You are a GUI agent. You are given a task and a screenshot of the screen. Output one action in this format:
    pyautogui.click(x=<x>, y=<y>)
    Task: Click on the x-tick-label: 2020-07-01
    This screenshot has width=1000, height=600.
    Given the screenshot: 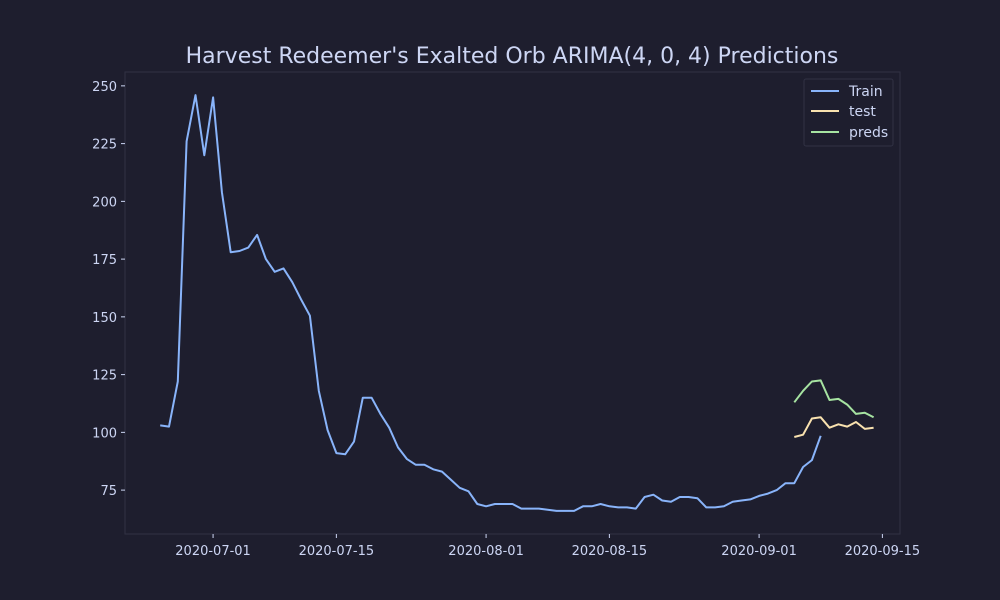 What is the action you would take?
    pyautogui.click(x=213, y=551)
    